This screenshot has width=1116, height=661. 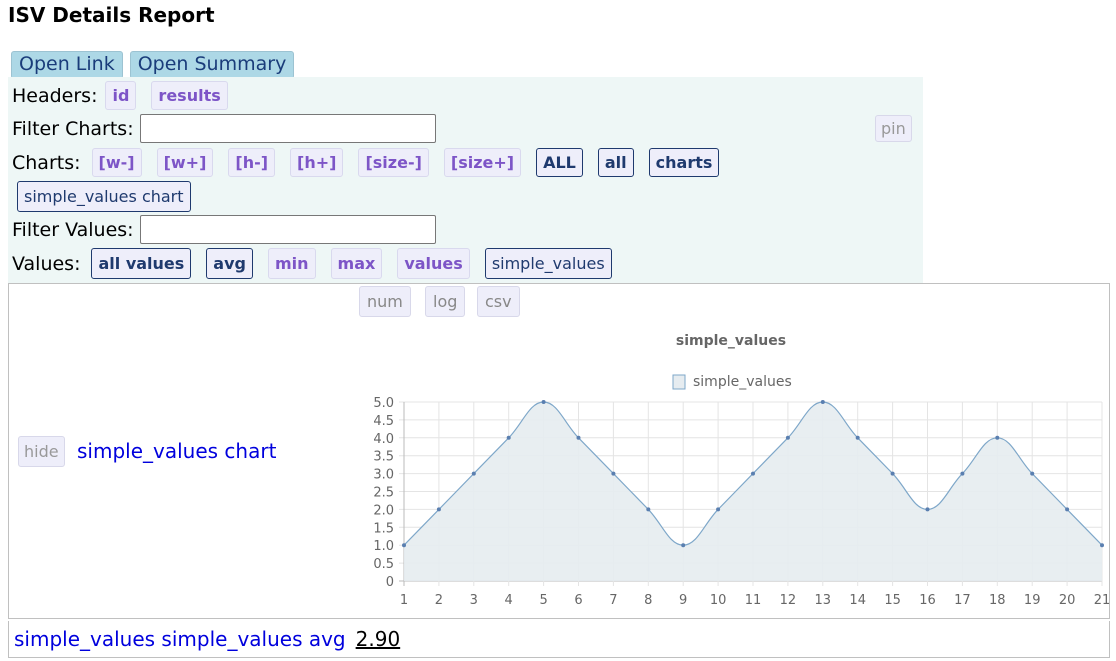 I want to click on y-tick-label: 4.5, so click(x=383, y=421).